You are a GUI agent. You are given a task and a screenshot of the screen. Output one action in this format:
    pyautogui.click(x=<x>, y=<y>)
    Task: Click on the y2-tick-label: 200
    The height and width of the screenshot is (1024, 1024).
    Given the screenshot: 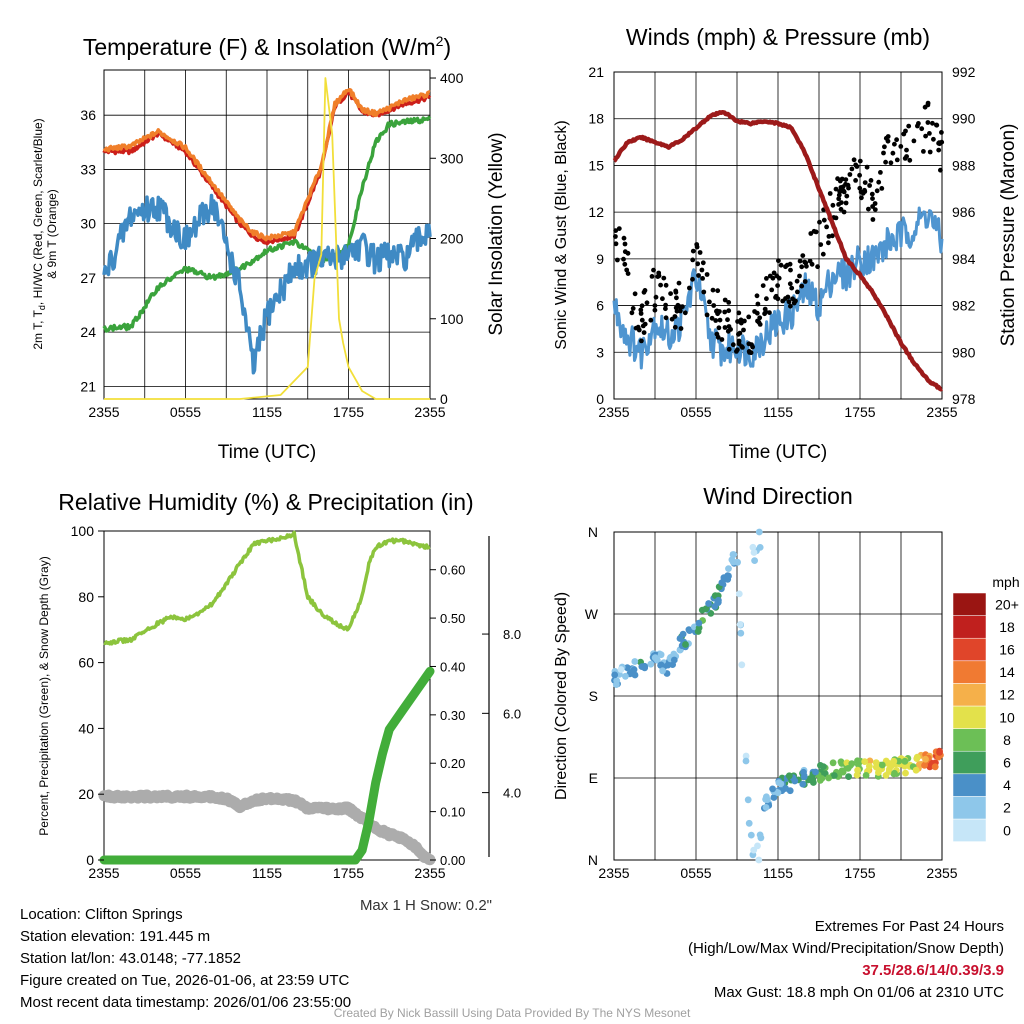 What is the action you would take?
    pyautogui.click(x=452, y=239)
    